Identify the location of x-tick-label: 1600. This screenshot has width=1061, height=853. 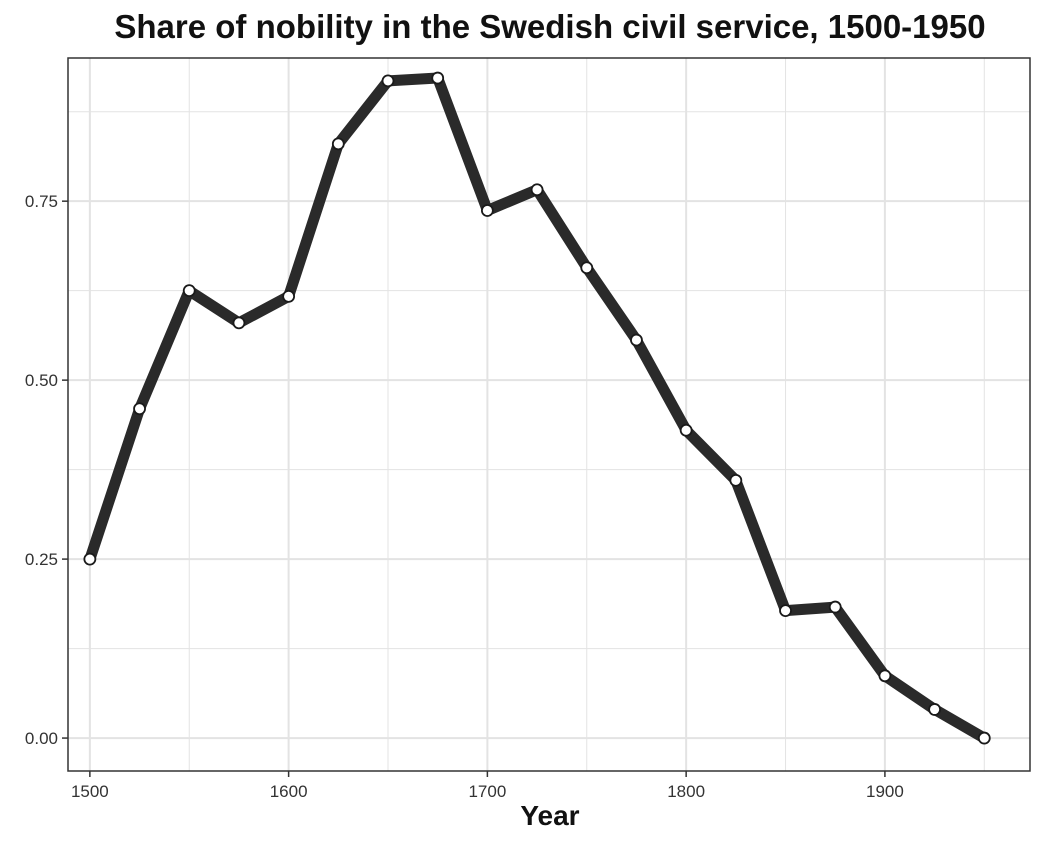
(289, 791).